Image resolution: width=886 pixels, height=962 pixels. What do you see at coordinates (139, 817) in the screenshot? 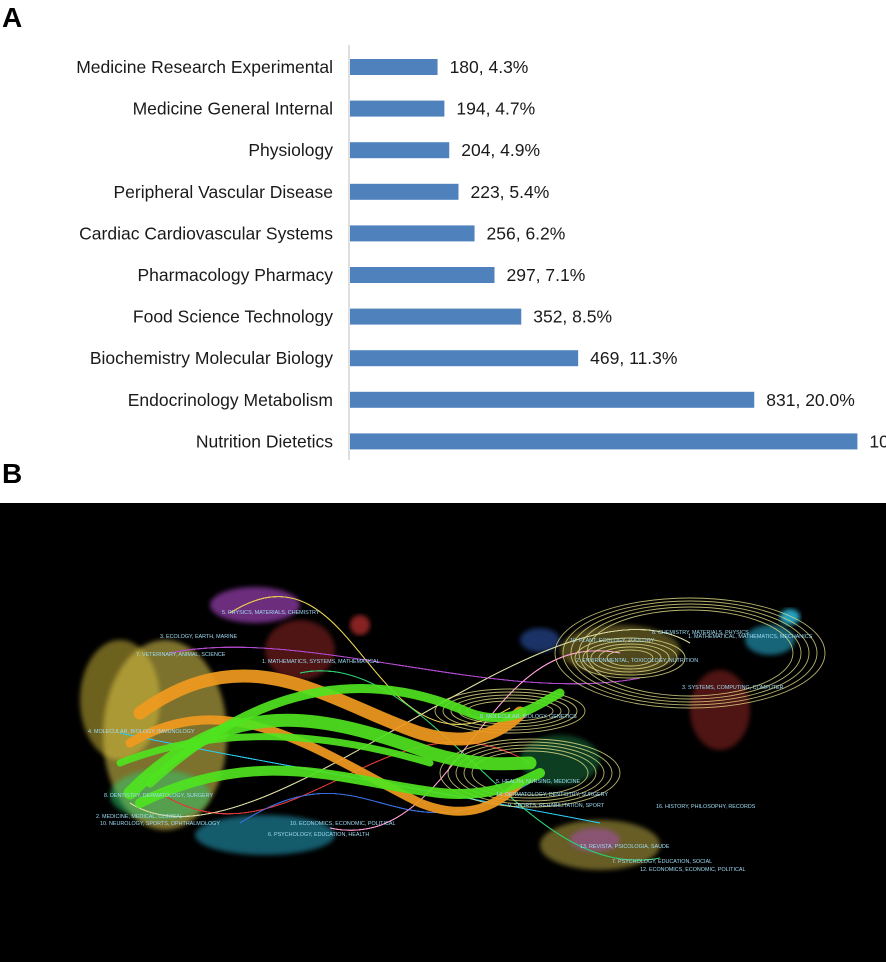
I see `citing-field-label: 2. MEDICINE, MEDICAL, CLINICAL` at bounding box center [139, 817].